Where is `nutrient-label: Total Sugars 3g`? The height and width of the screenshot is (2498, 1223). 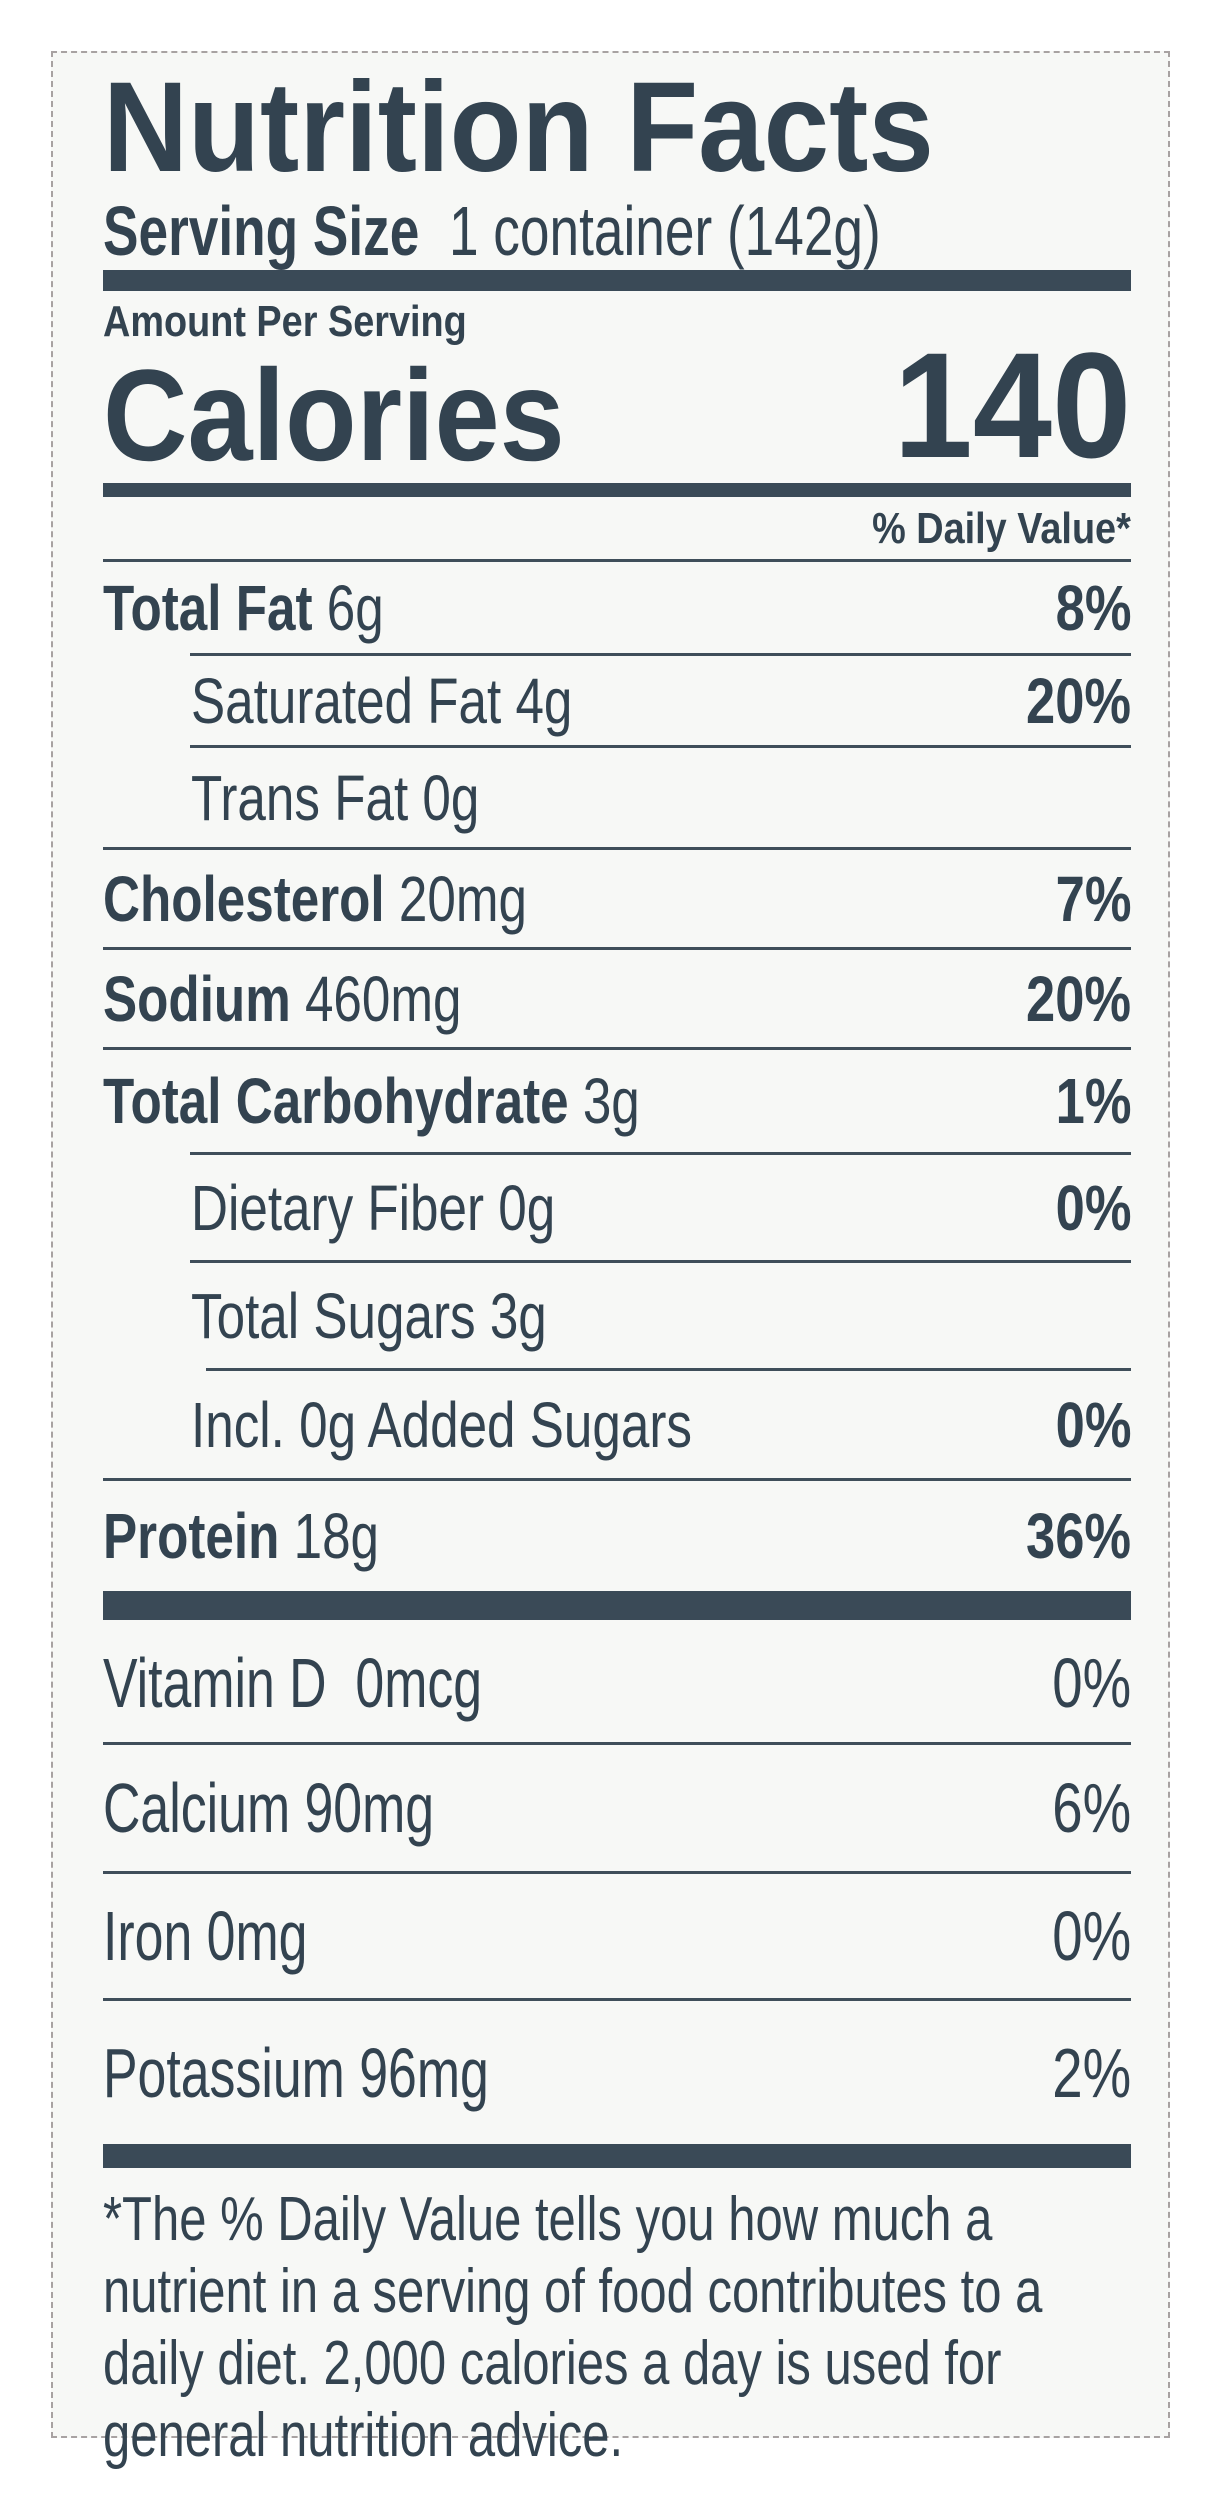
nutrient-label: Total Sugars 3g is located at coordinates (369, 1316).